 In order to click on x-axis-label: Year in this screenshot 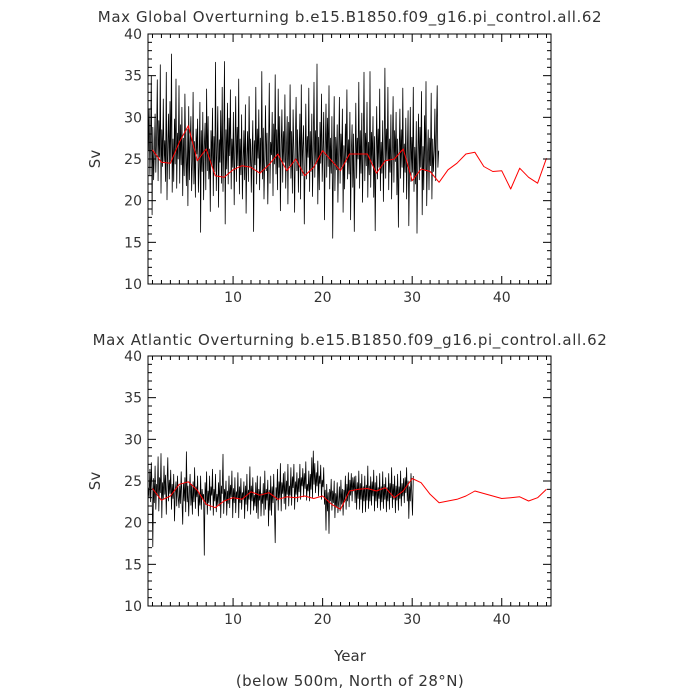, I will do `click(350, 656)`.